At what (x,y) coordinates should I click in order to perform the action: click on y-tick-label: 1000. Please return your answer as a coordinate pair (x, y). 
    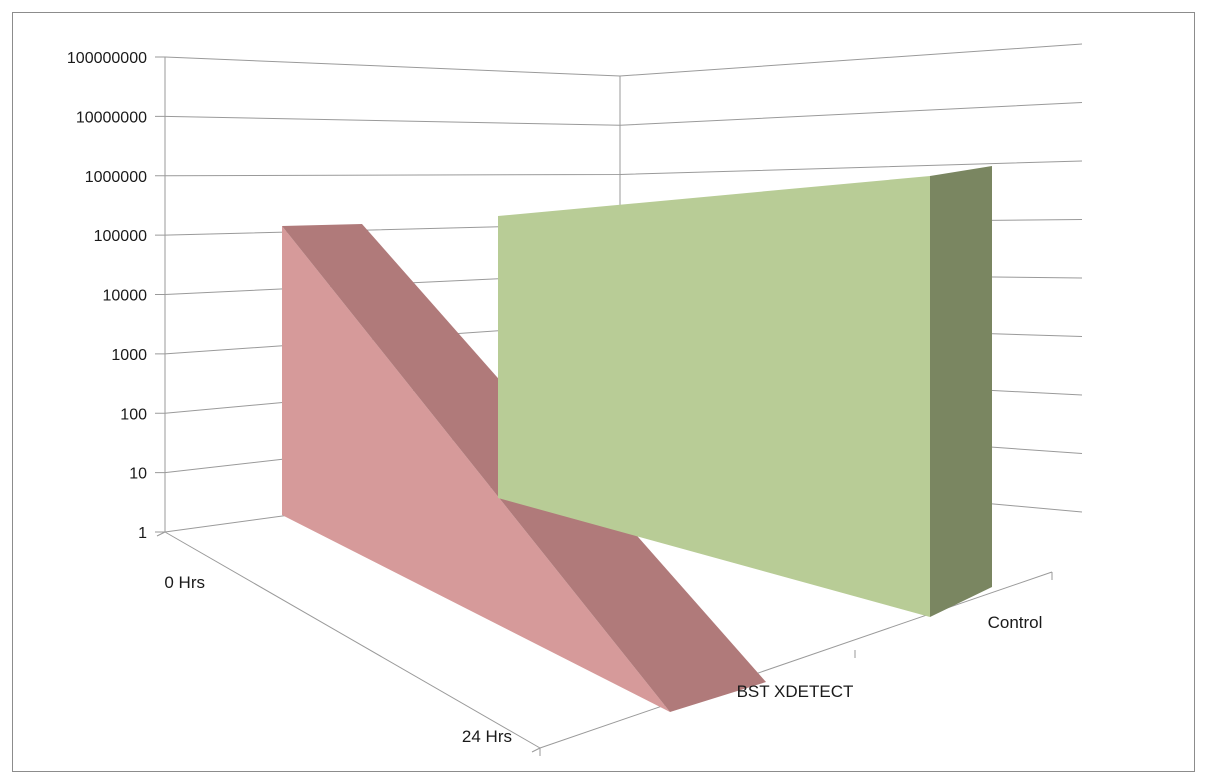
    Looking at the image, I should click on (129, 355).